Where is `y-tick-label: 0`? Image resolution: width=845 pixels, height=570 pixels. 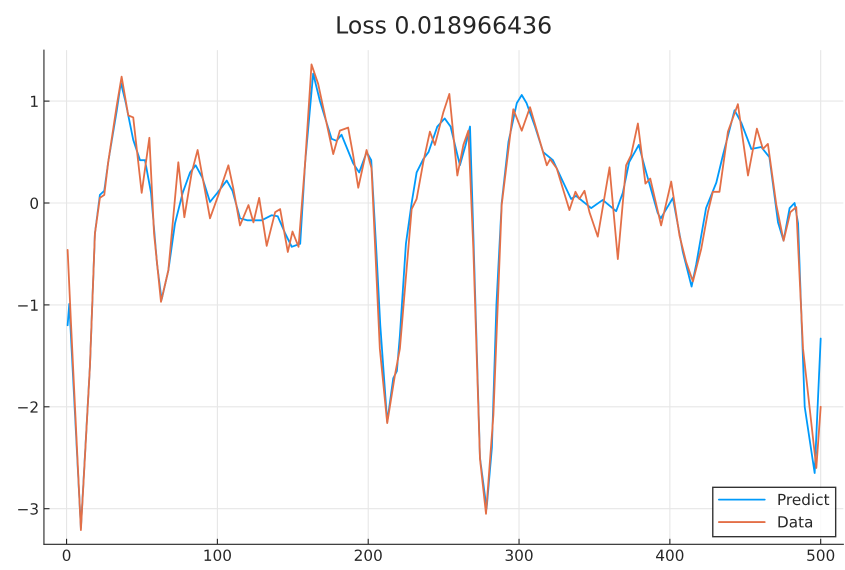
y-tick-label: 0 is located at coordinates (34, 203).